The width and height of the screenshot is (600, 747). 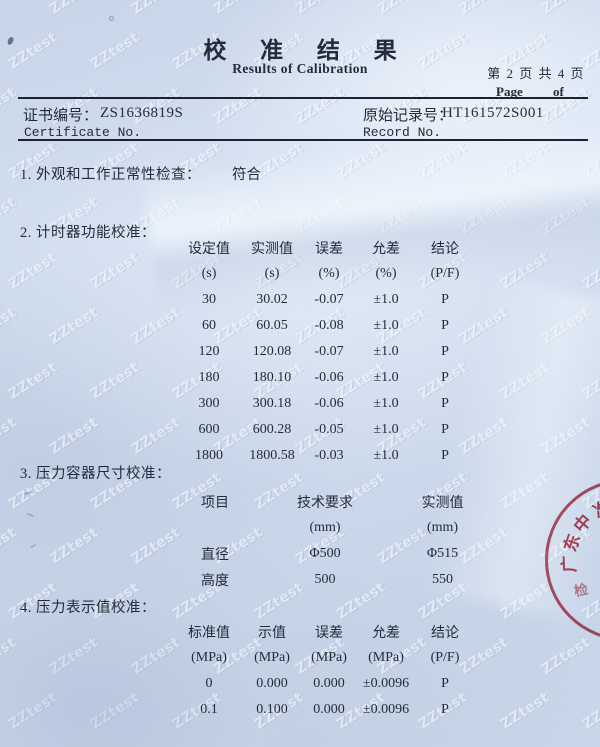 I want to click on paper-speck, so click(x=111, y=18).